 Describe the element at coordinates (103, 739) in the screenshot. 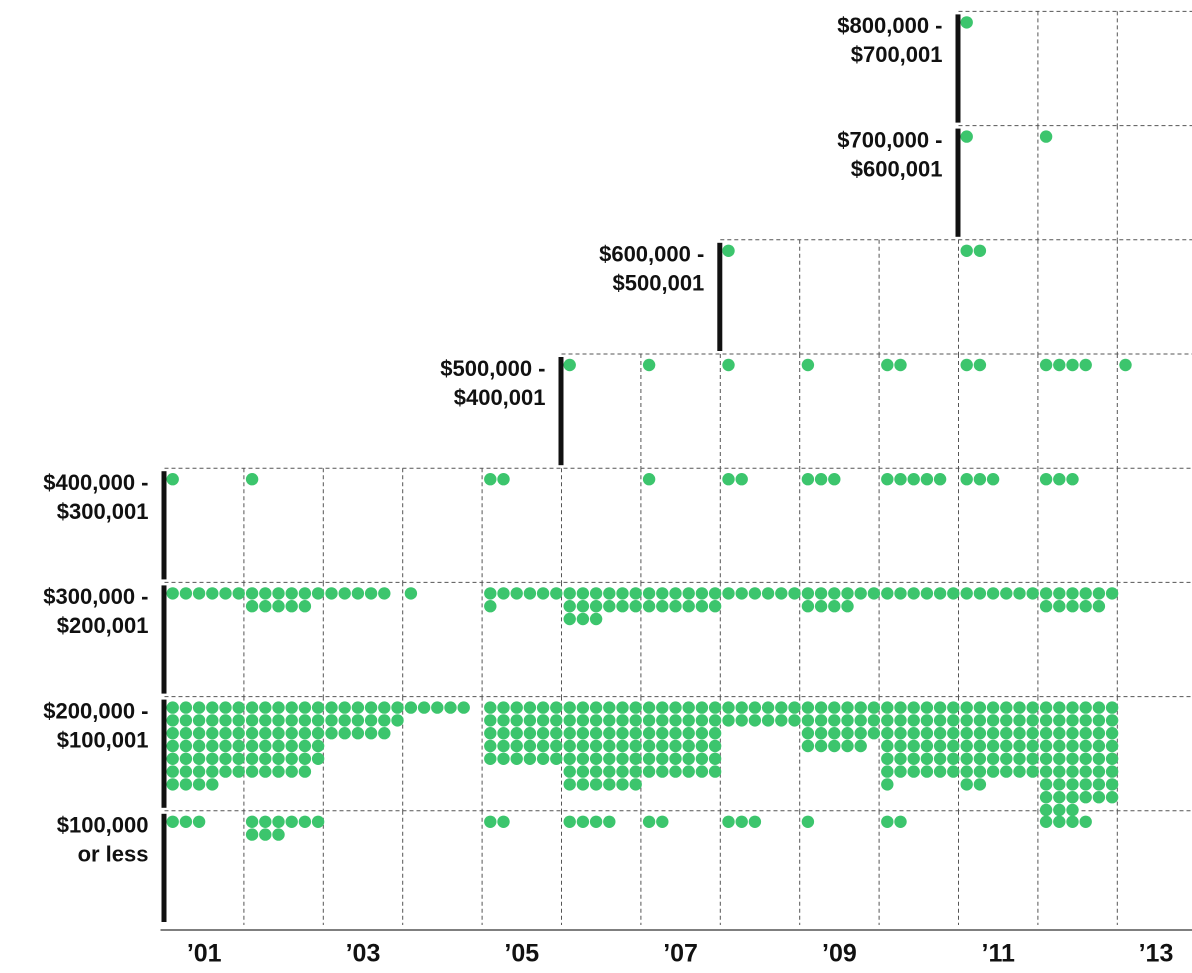

I see `band-label-line: $100,001` at that location.